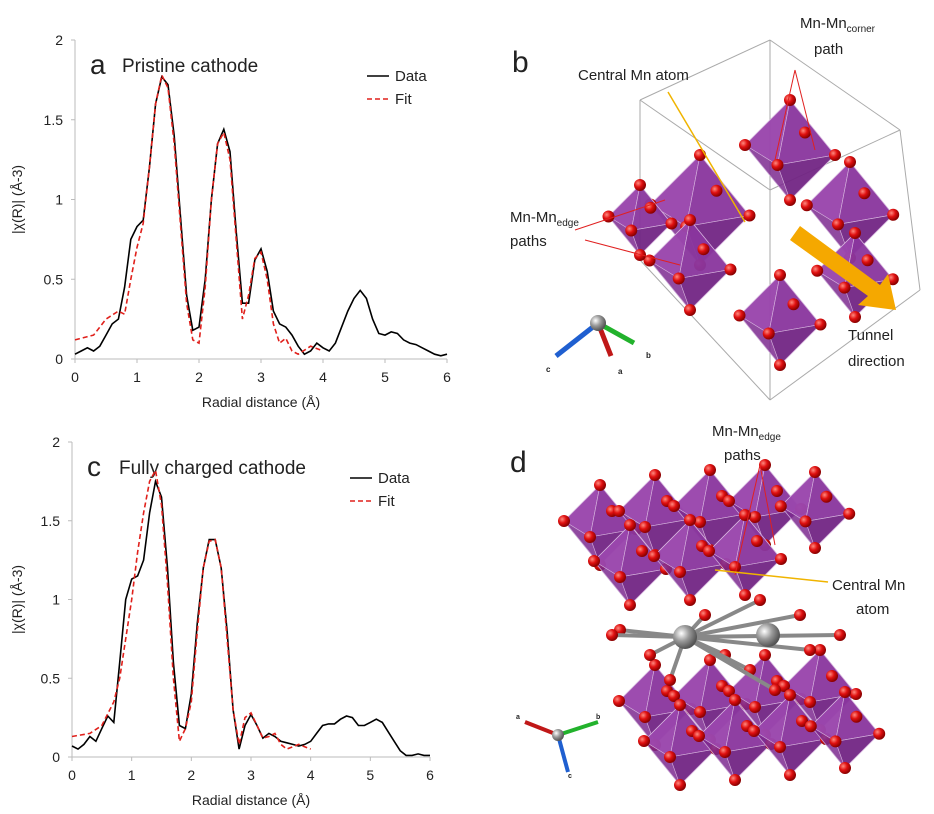 This screenshot has height=814, width=934. I want to click on annotation: path, so click(828, 49).